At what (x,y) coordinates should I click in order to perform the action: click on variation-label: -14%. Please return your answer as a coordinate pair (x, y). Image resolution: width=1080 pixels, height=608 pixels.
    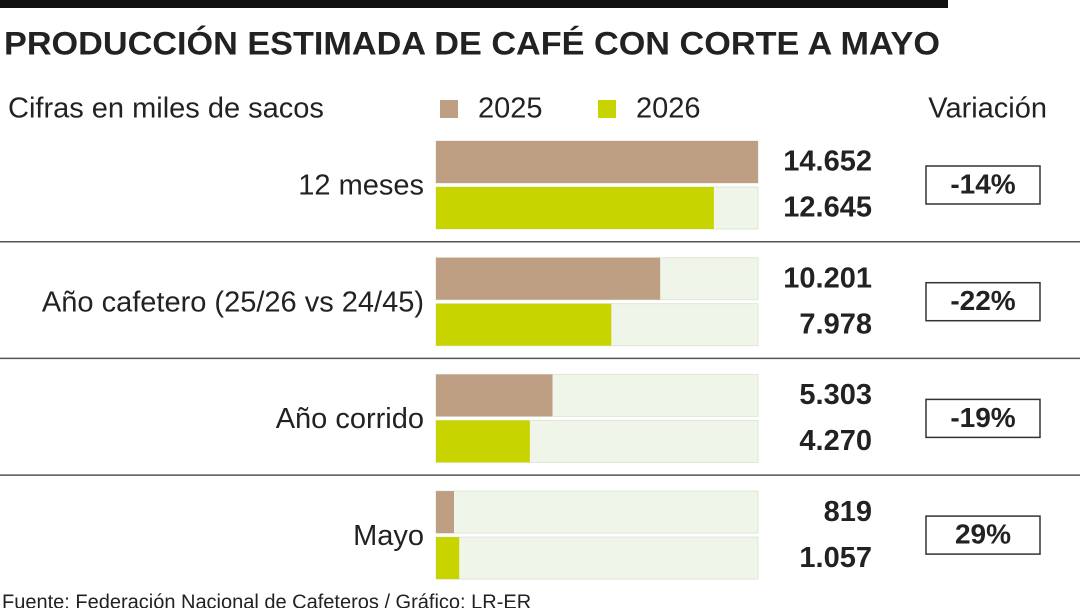
    Looking at the image, I should click on (982, 183).